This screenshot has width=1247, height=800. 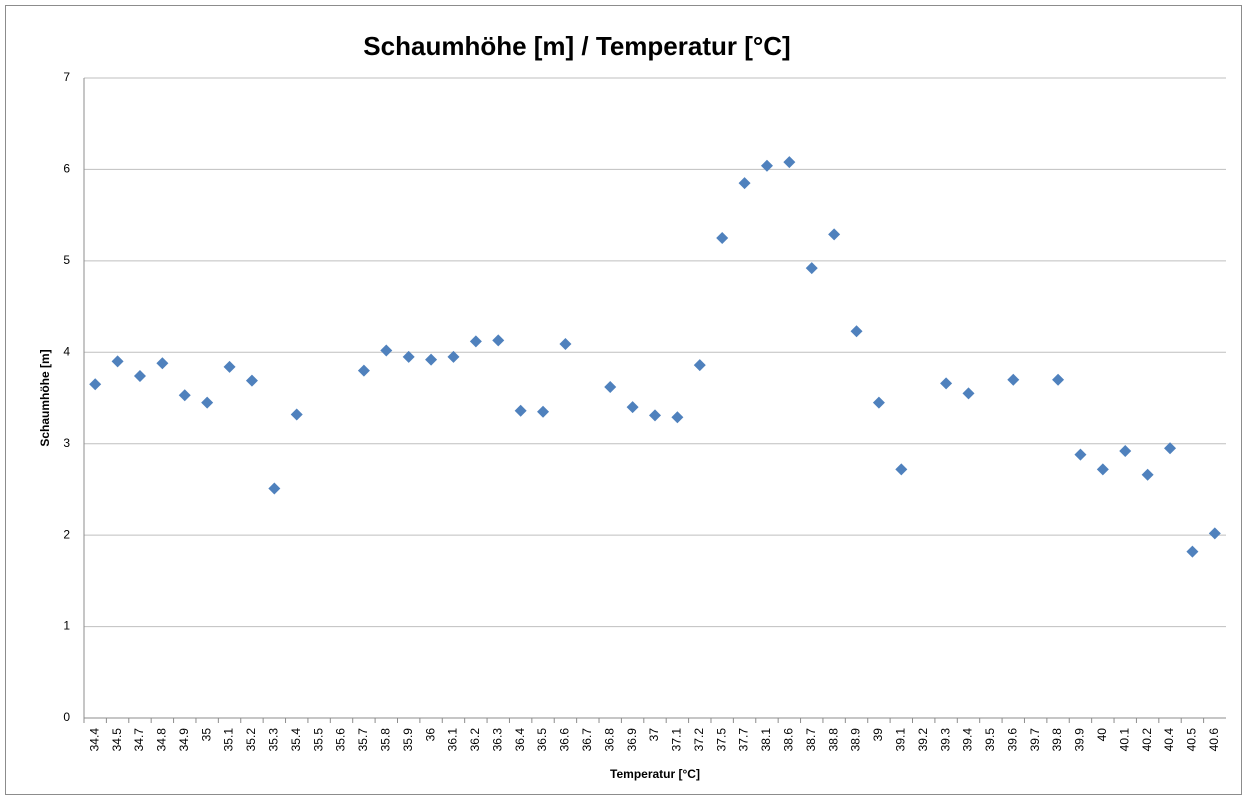 I want to click on y-tick-label: 5, so click(x=66, y=260).